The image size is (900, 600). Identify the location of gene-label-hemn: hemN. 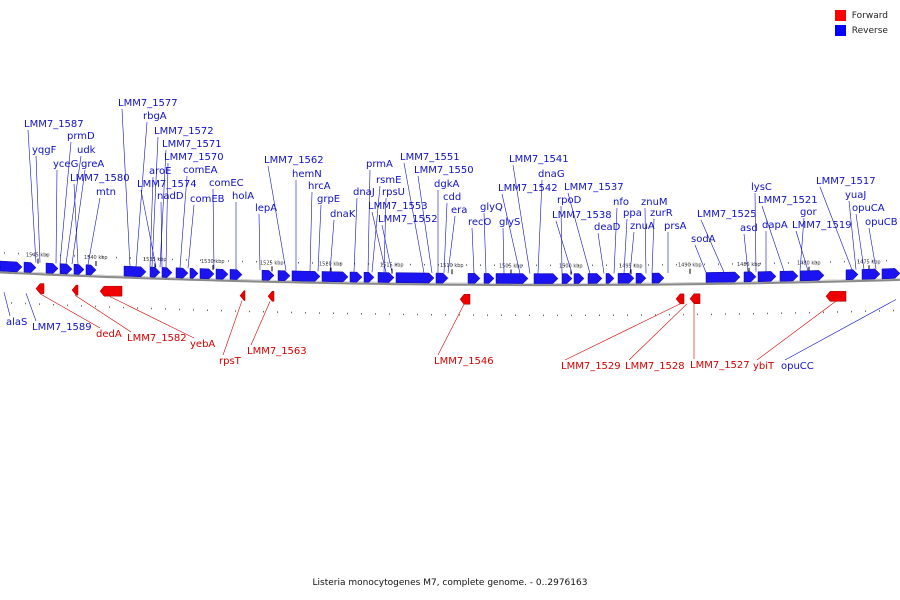
(307, 174).